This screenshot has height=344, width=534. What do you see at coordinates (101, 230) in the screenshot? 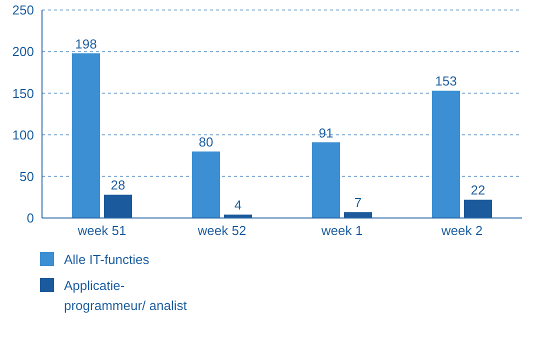
I see `x-tick-label: week 51` at bounding box center [101, 230].